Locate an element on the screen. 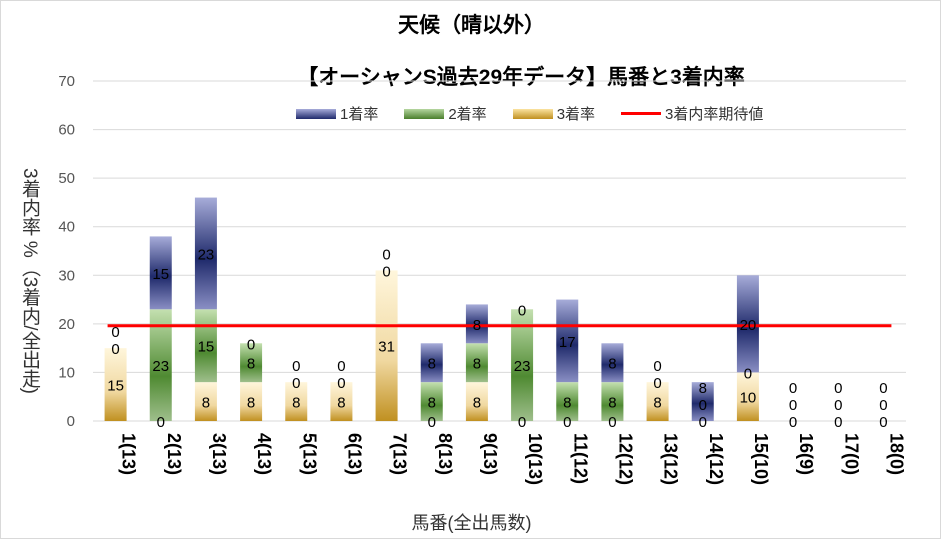  x-tick-label: 8(13) is located at coordinates (445, 454).